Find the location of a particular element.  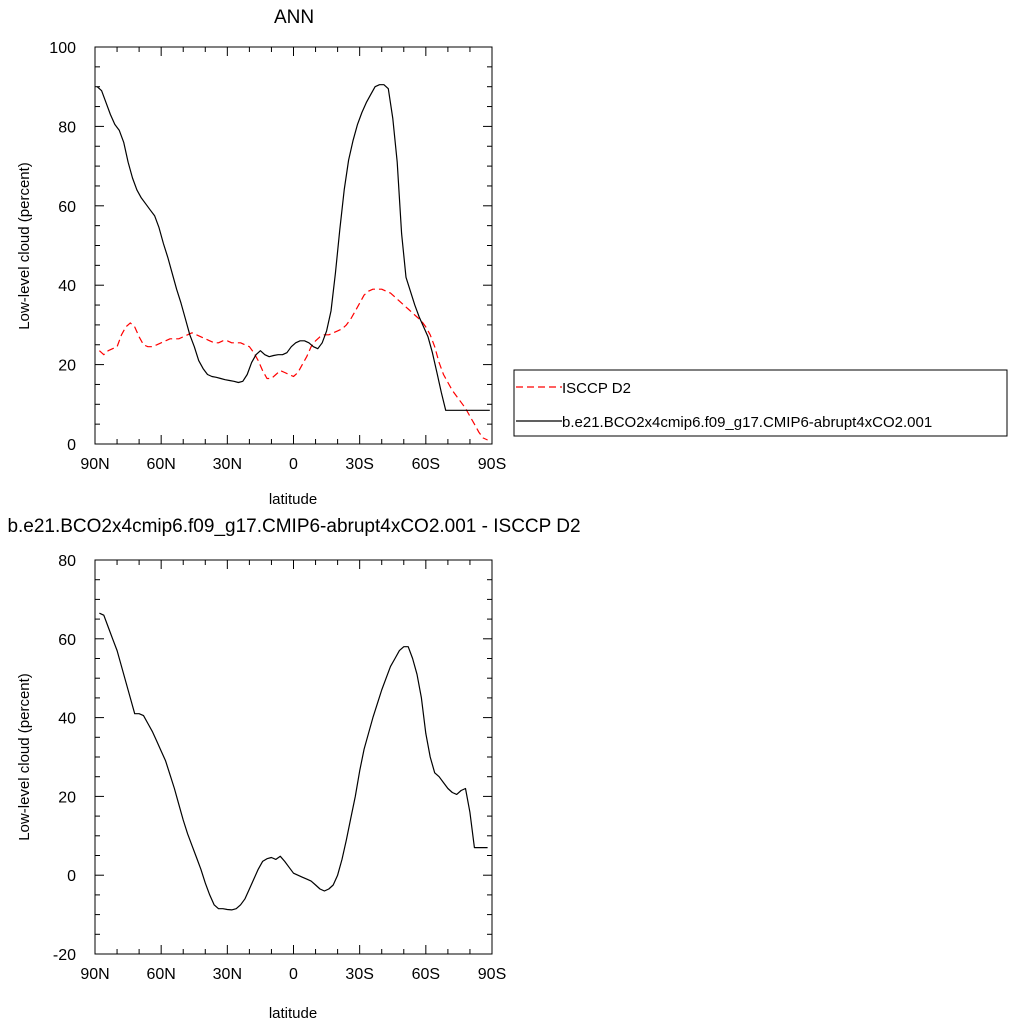

series-lines-bottom is located at coordinates (293, 761).